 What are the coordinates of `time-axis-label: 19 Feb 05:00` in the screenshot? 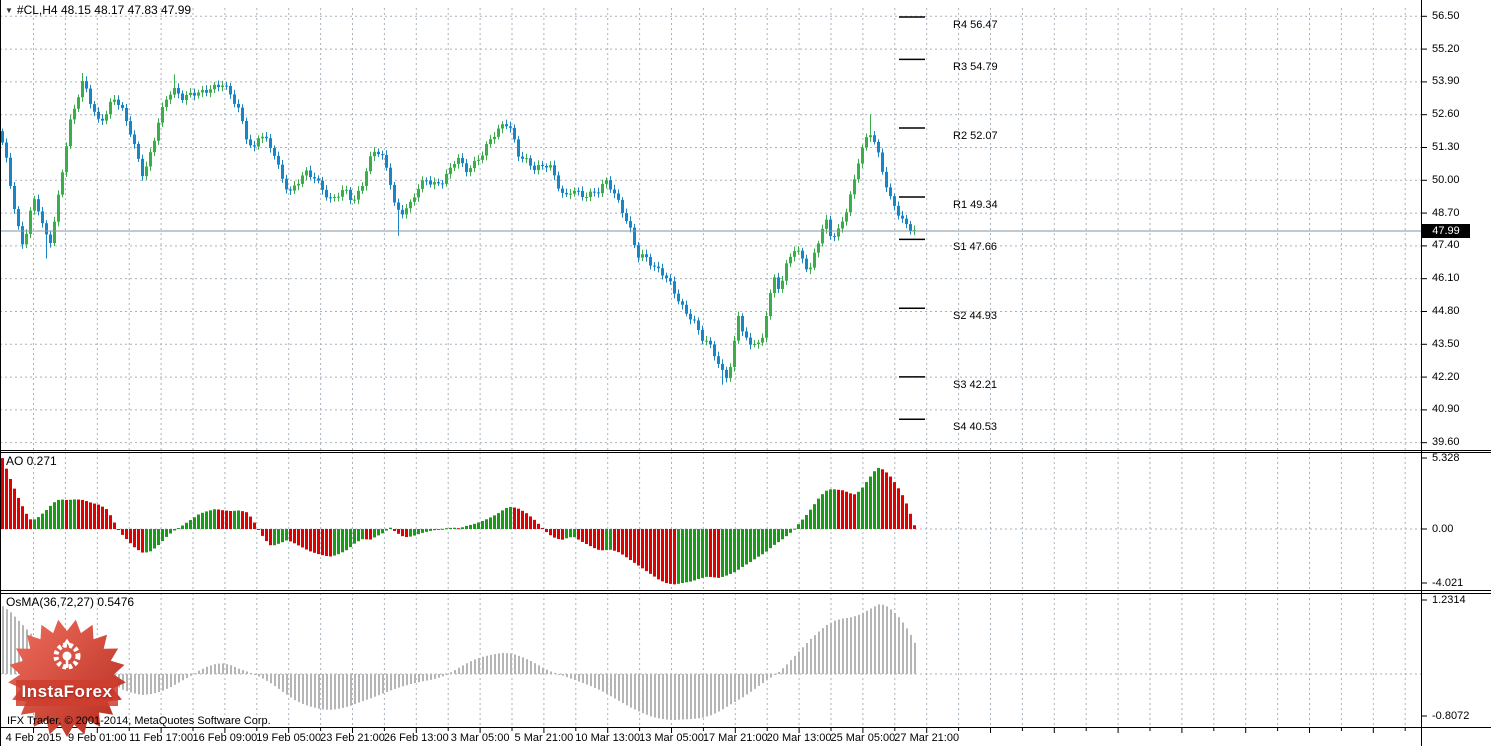 It's located at (289, 738).